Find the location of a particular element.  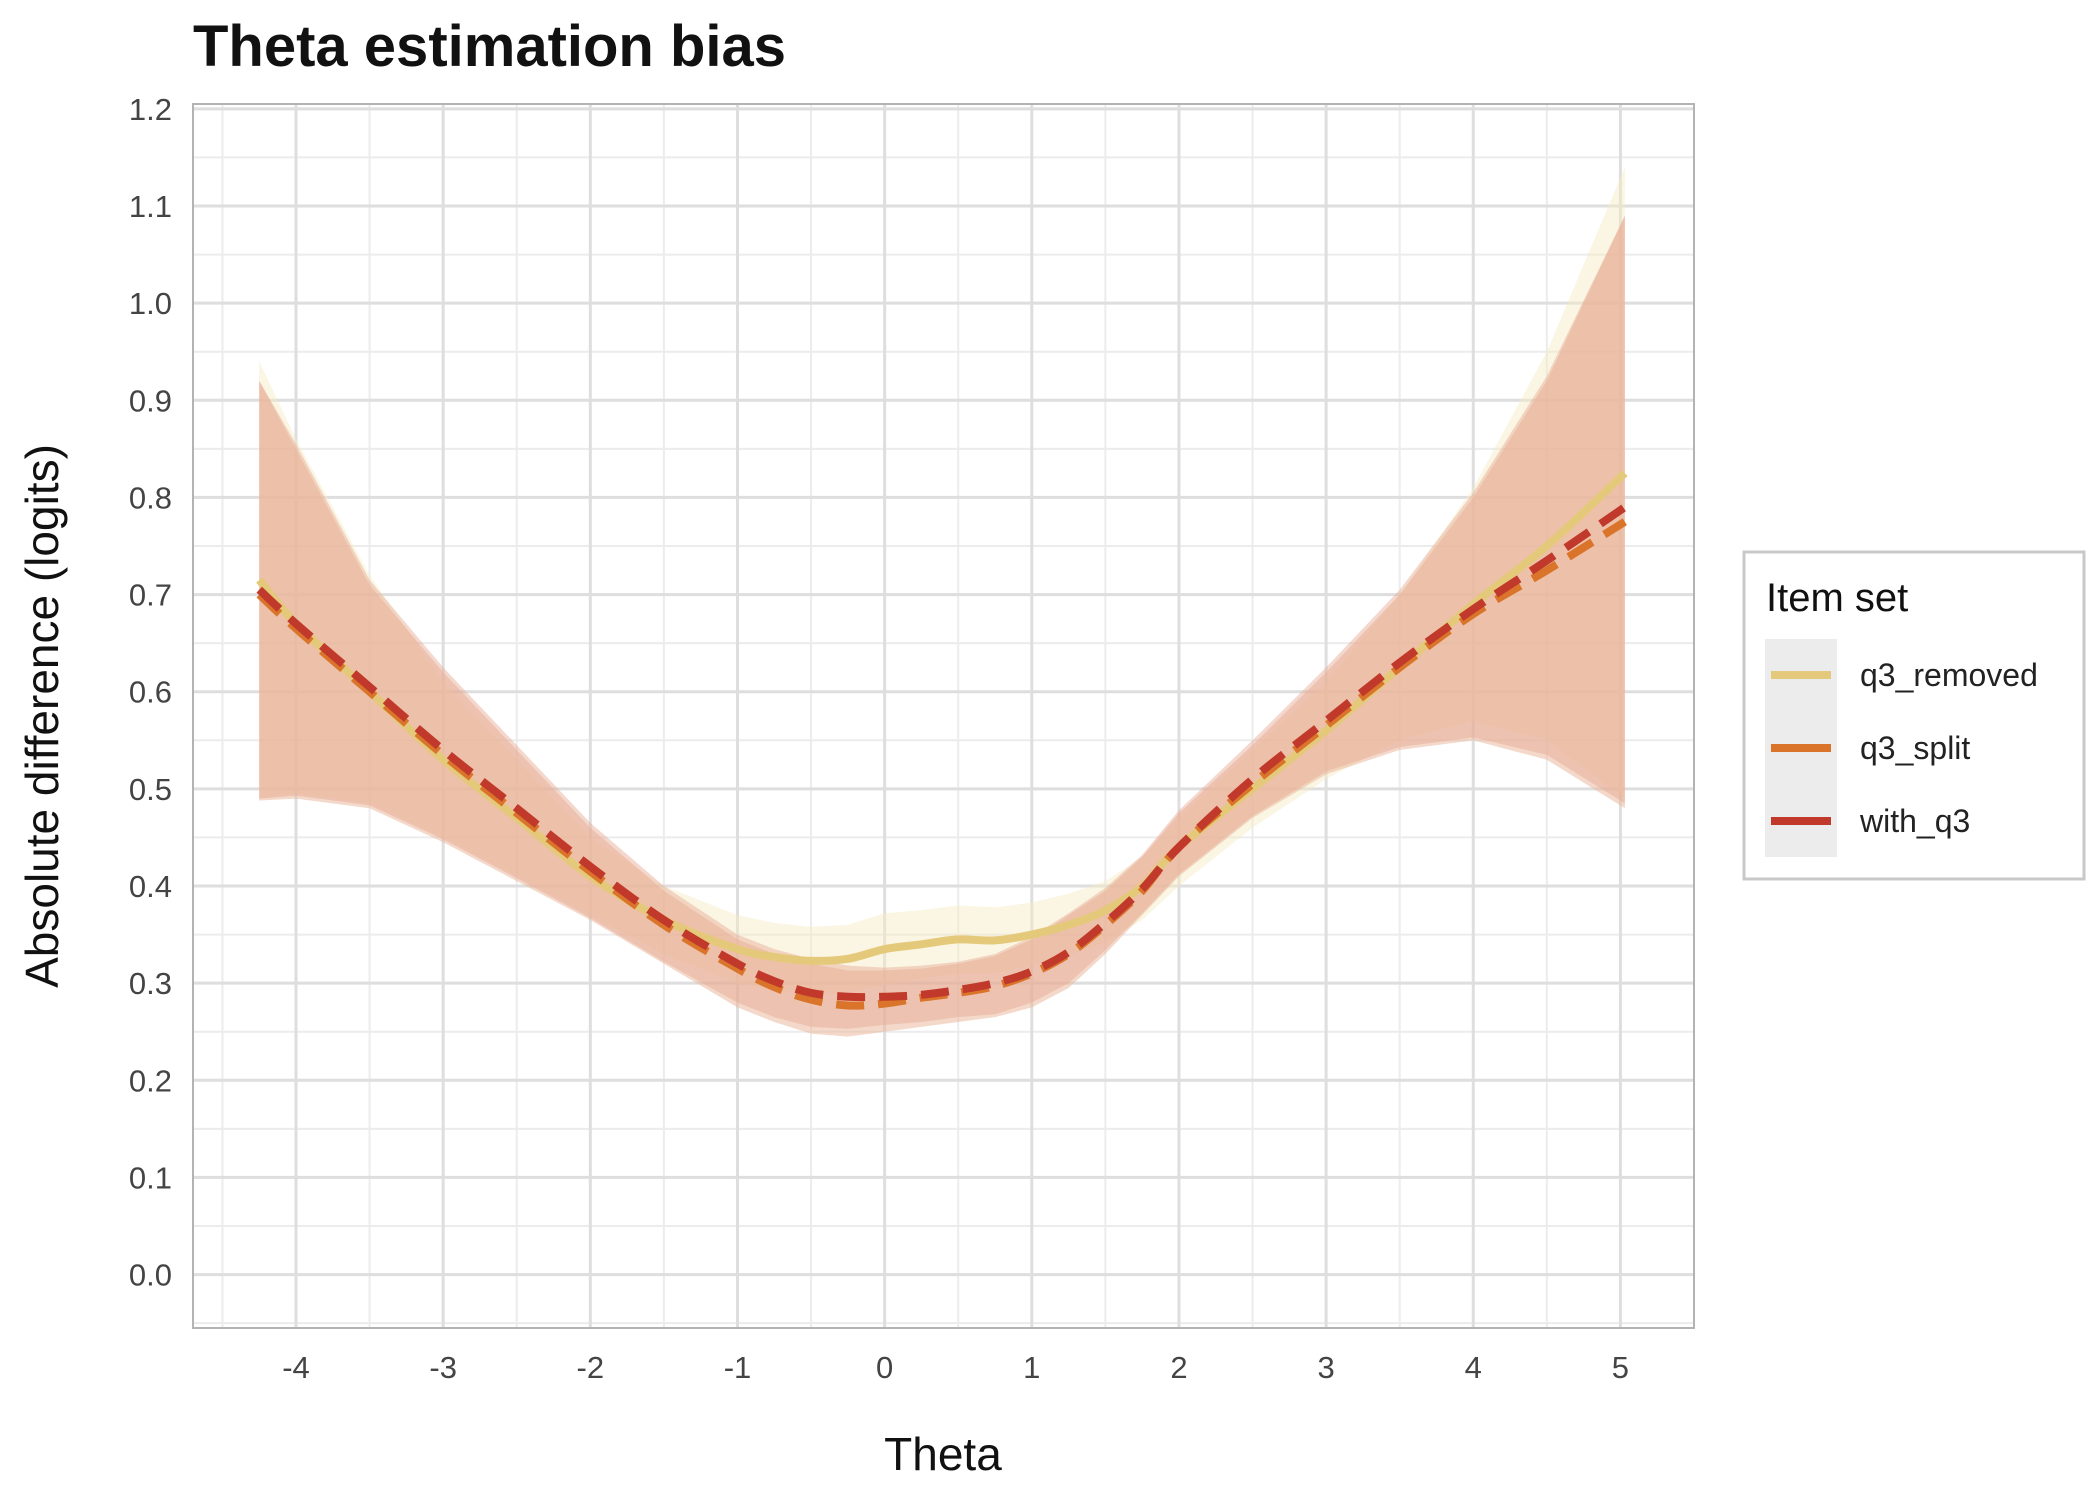

x-axis-title: Theta is located at coordinates (943, 1454).